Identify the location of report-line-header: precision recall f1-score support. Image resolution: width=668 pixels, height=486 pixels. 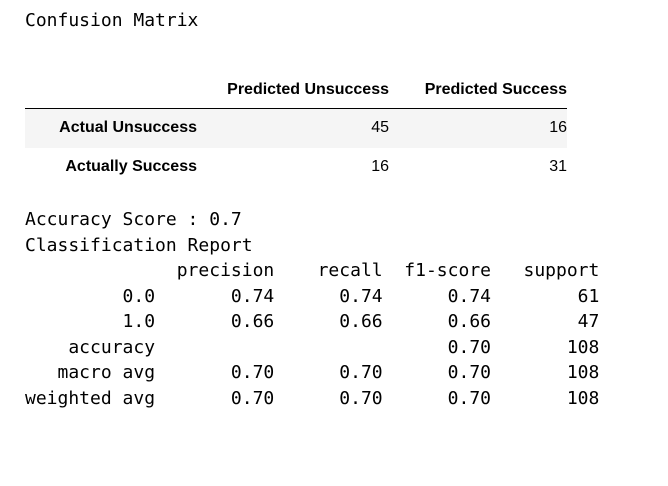
(312, 270).